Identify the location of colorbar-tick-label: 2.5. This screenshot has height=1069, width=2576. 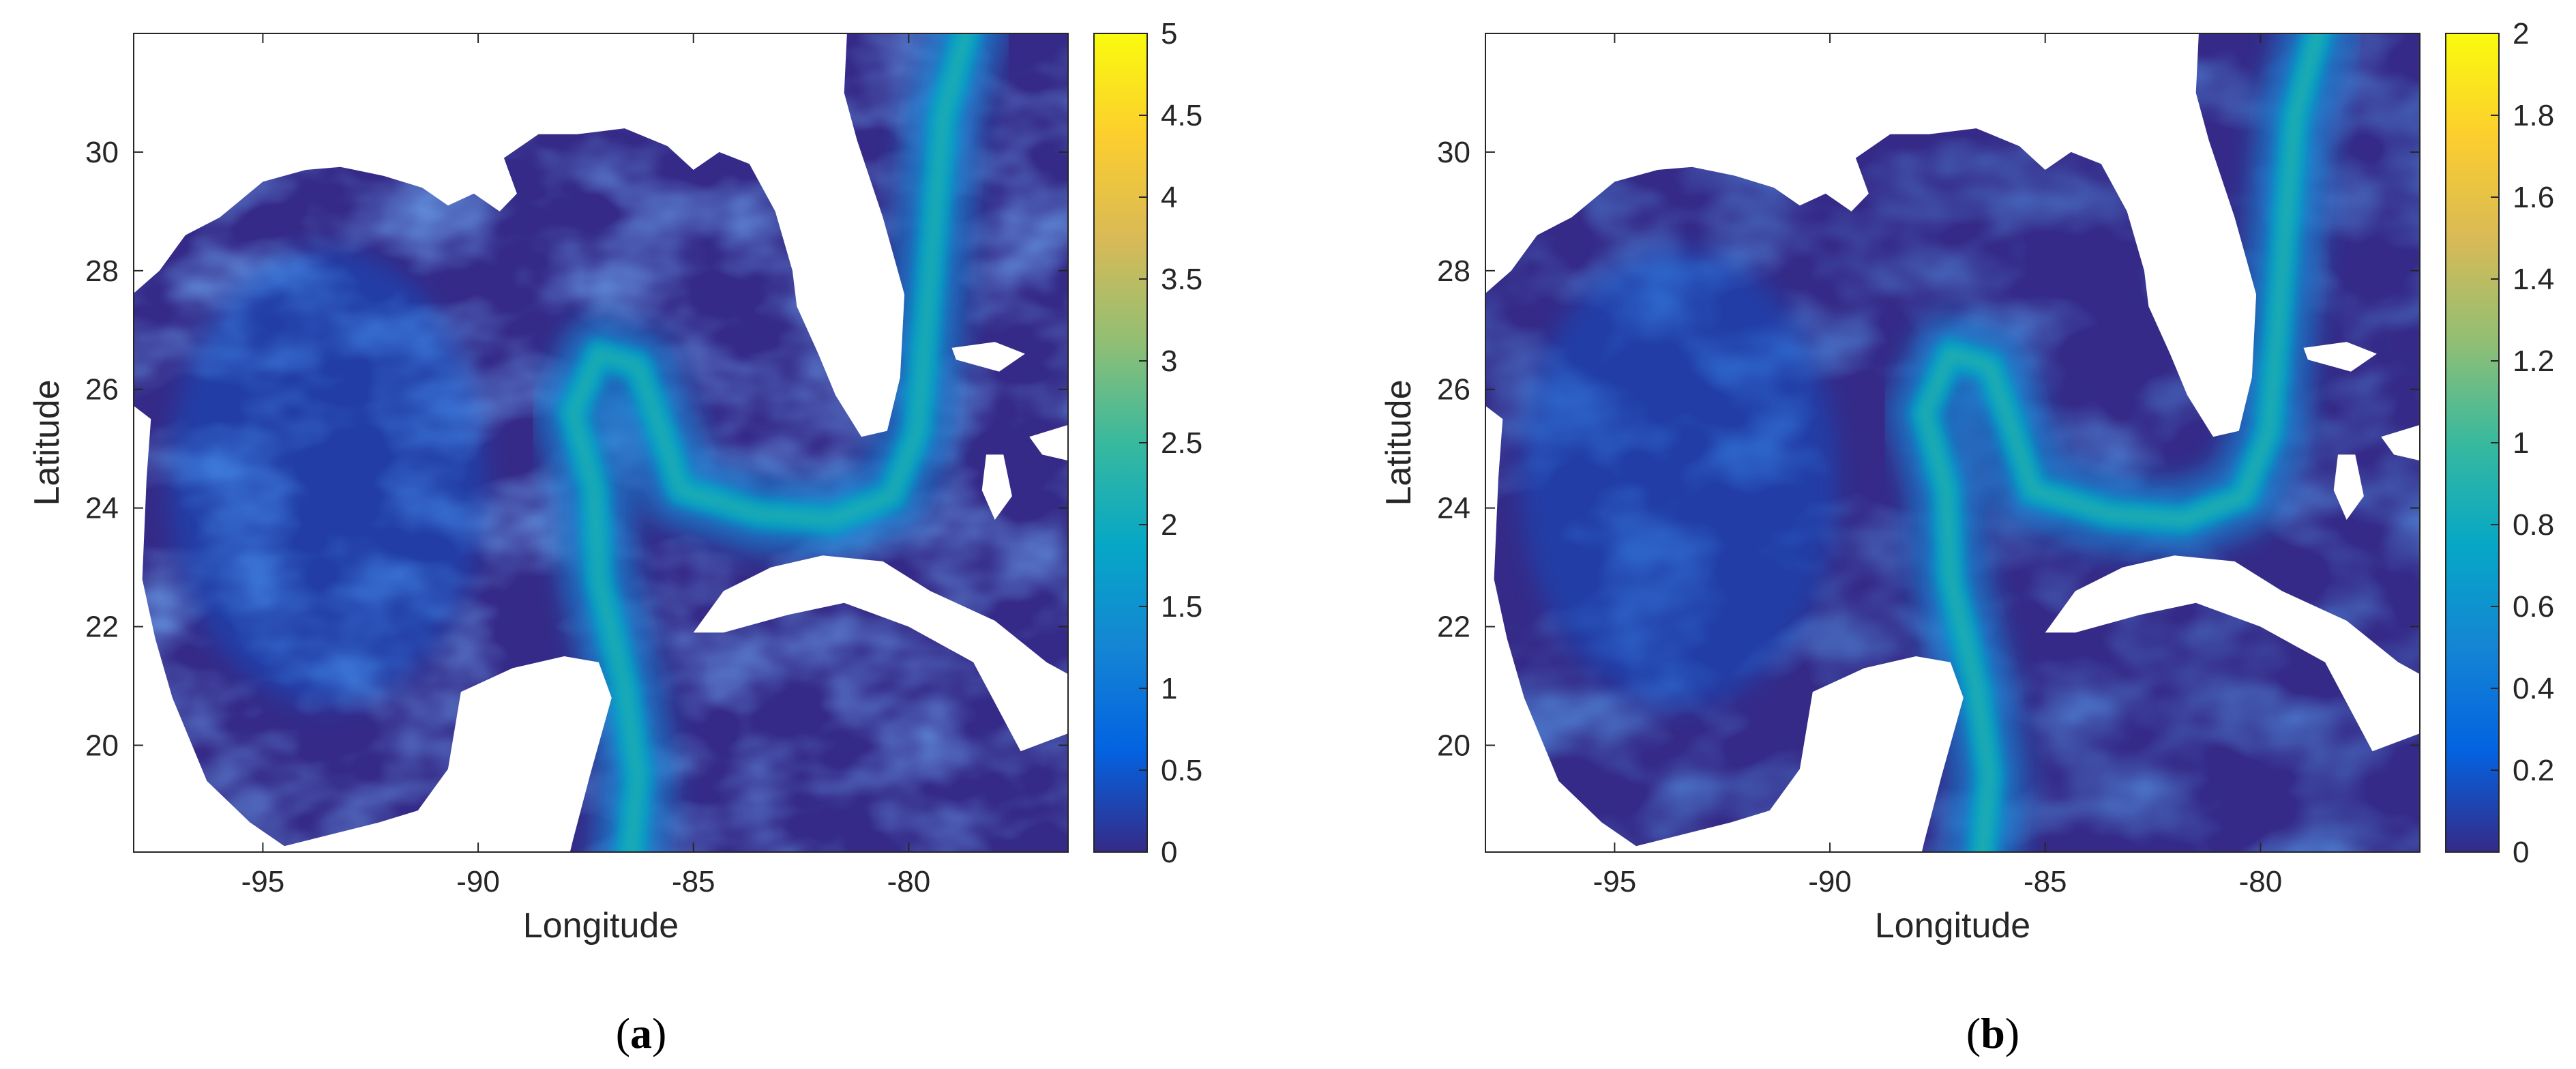
(1181, 443).